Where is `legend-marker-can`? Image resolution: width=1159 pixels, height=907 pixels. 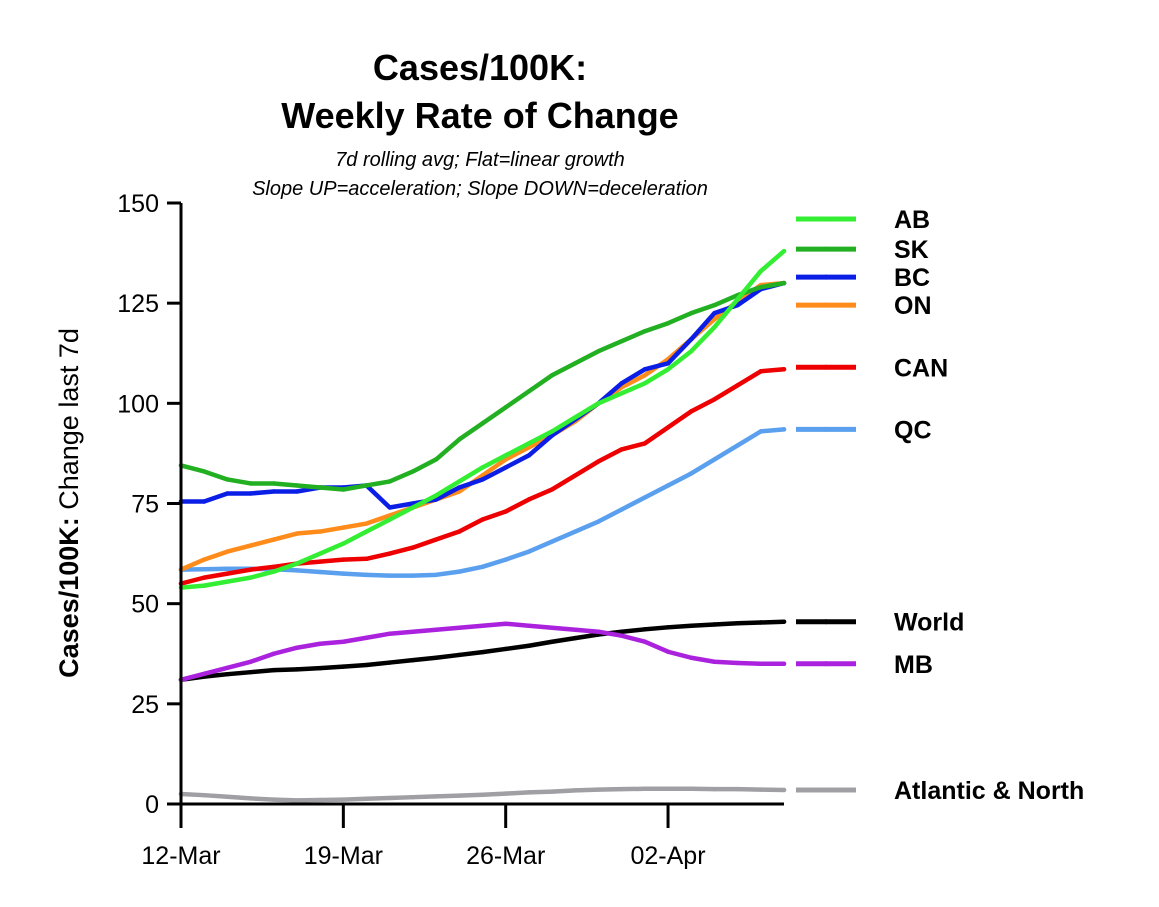
legend-marker-can is located at coordinates (826, 367).